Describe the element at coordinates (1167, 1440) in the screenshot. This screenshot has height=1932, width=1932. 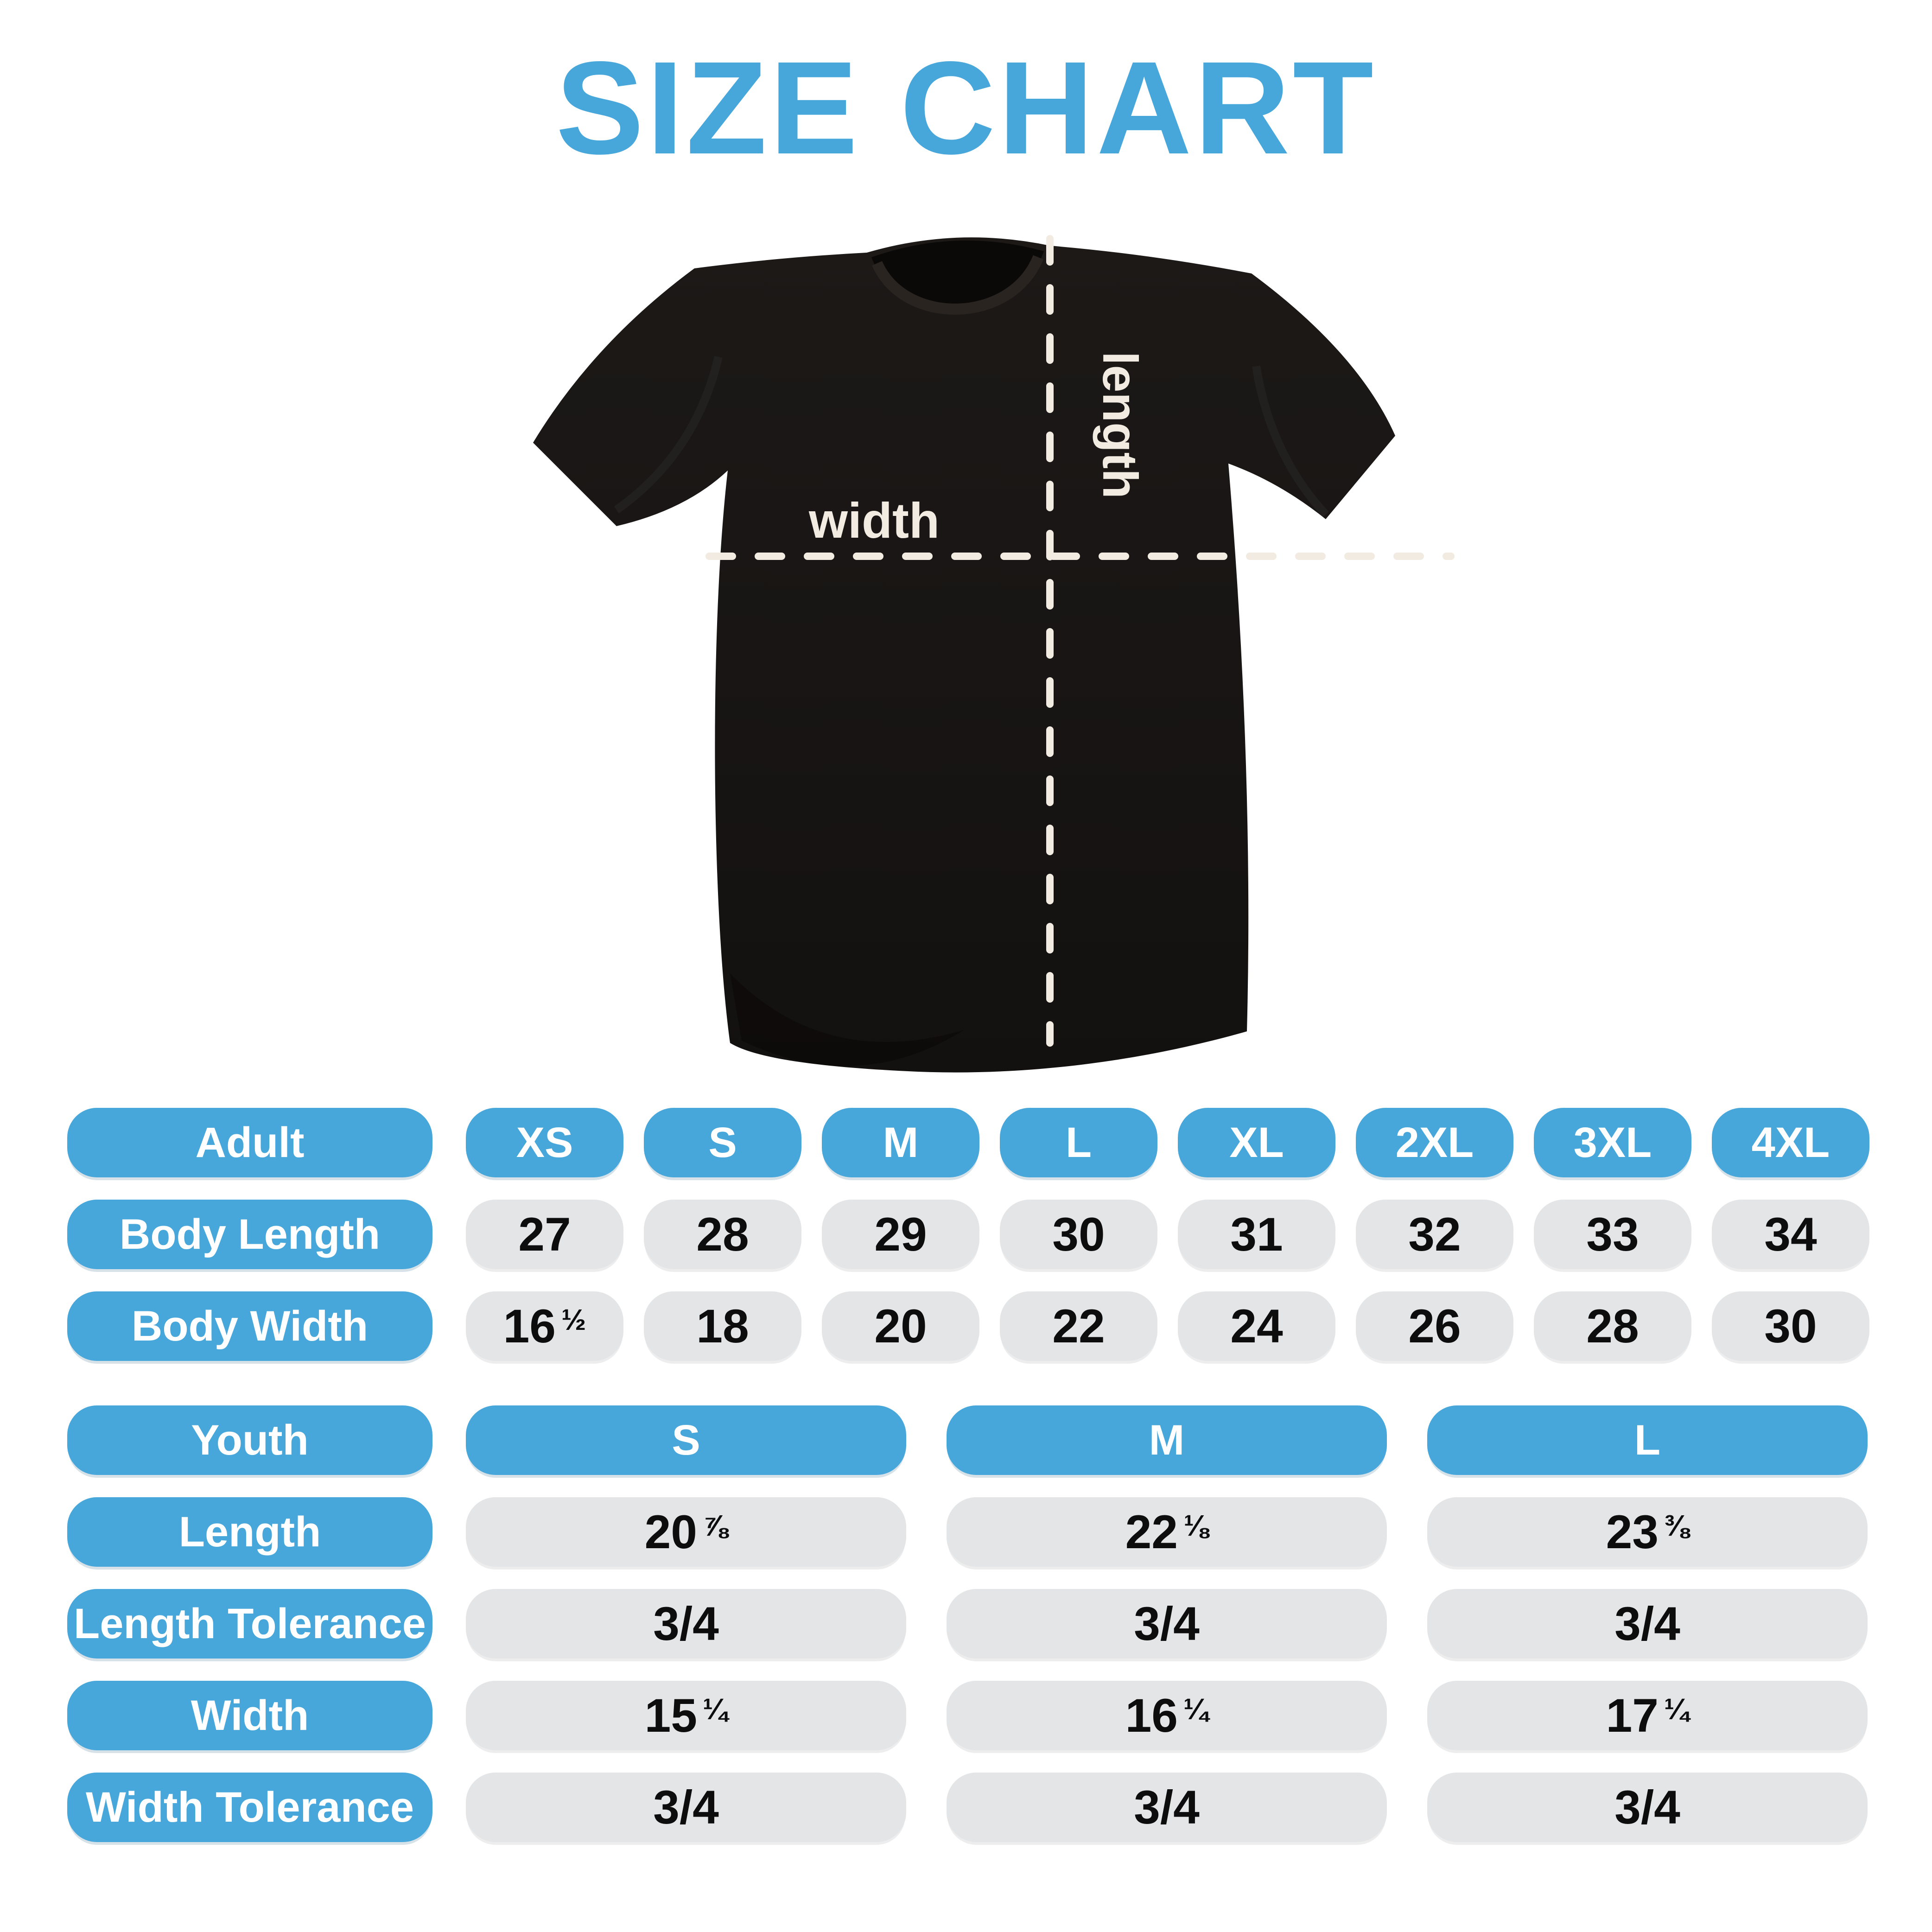
I see `youth-header-m: M` at that location.